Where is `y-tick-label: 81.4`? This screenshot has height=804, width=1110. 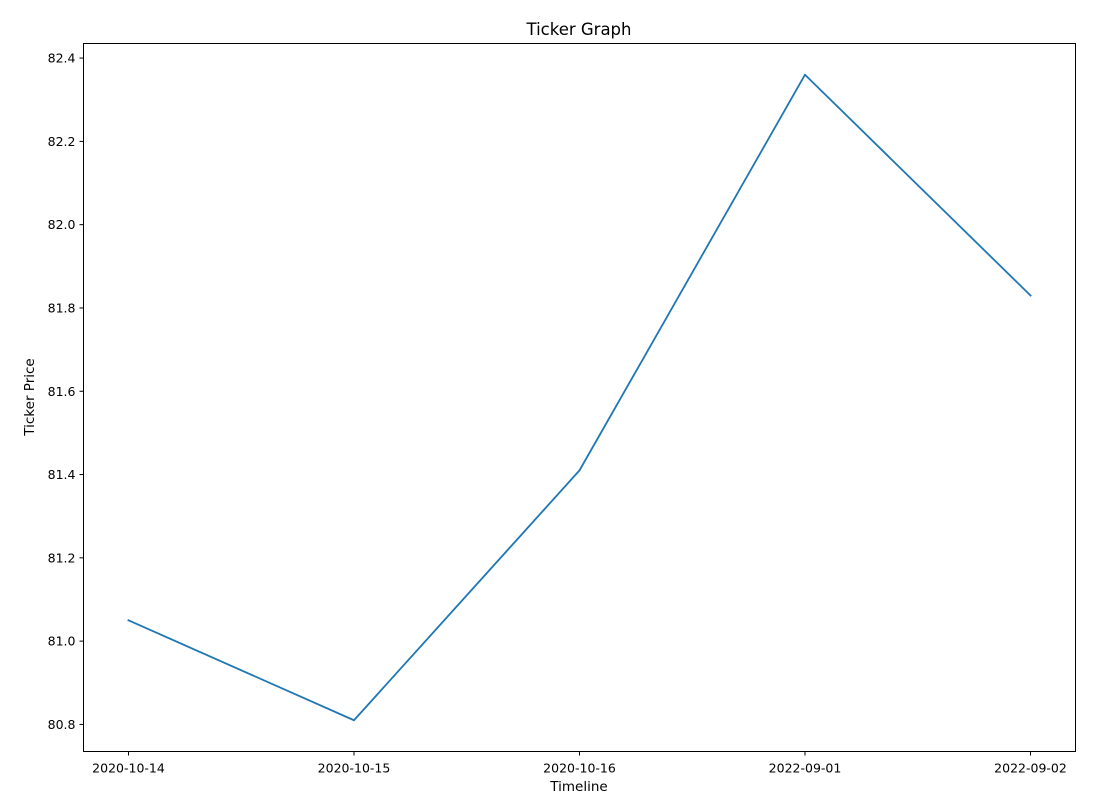 y-tick-label: 81.4 is located at coordinates (62, 474).